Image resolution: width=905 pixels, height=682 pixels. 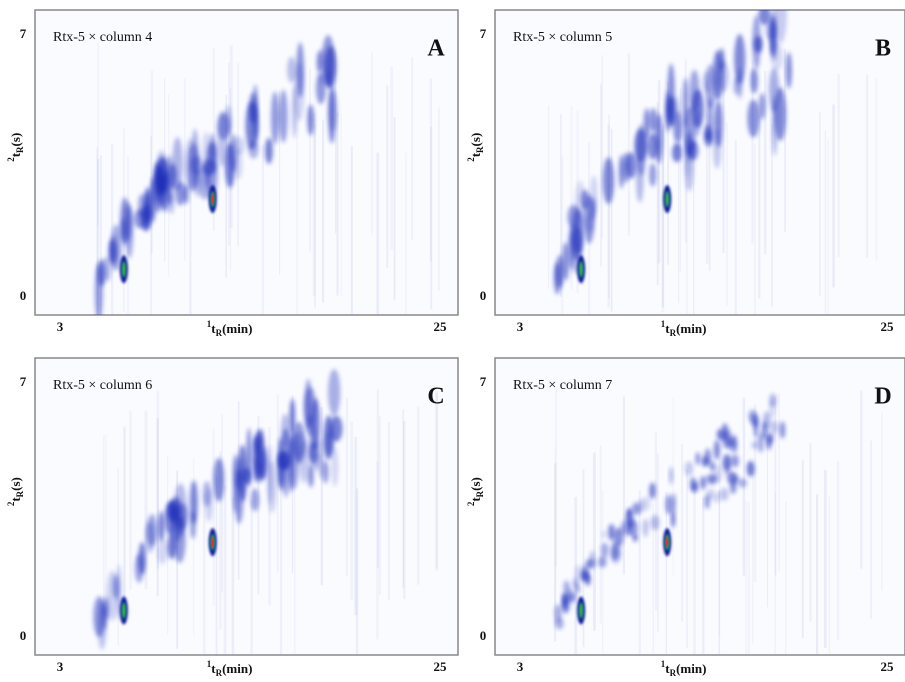 I want to click on x-label: 1tR(min), so click(x=684, y=668).